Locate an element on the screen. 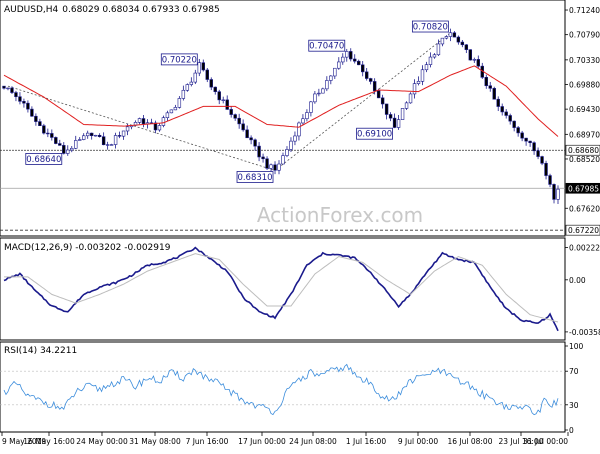 The image size is (600, 454). macd-tick-label: -0.00358 is located at coordinates (584, 332).